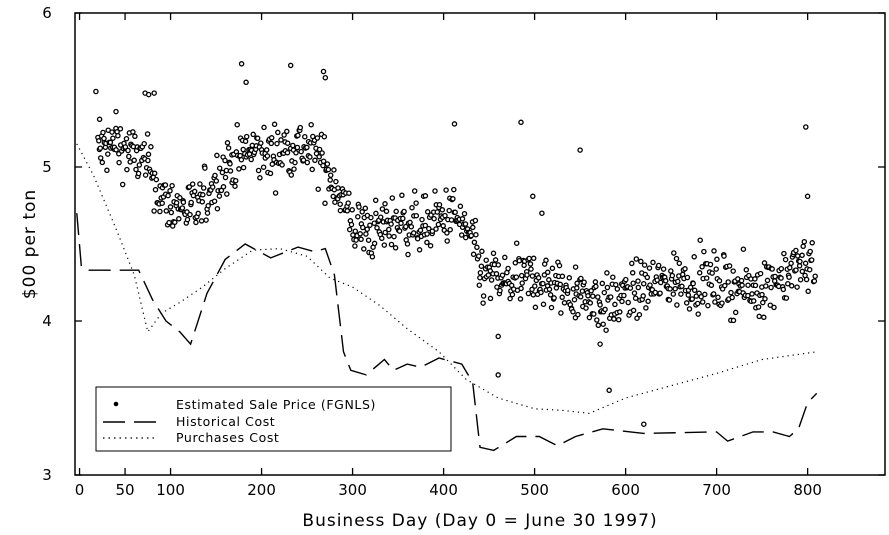 The width and height of the screenshot is (889, 535). I want to click on legend-label-historical: Historical Cost, so click(225, 421).